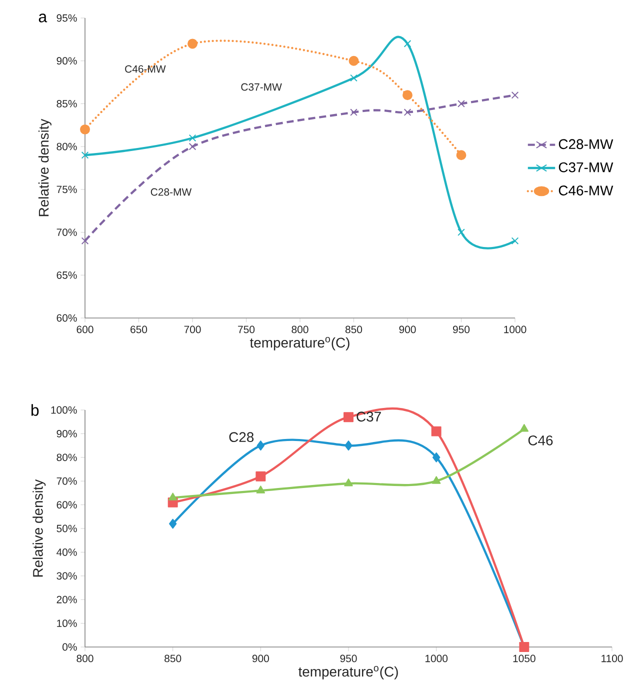  Describe the element at coordinates (171, 192) in the screenshot. I see `annotation: C28-MW` at that location.